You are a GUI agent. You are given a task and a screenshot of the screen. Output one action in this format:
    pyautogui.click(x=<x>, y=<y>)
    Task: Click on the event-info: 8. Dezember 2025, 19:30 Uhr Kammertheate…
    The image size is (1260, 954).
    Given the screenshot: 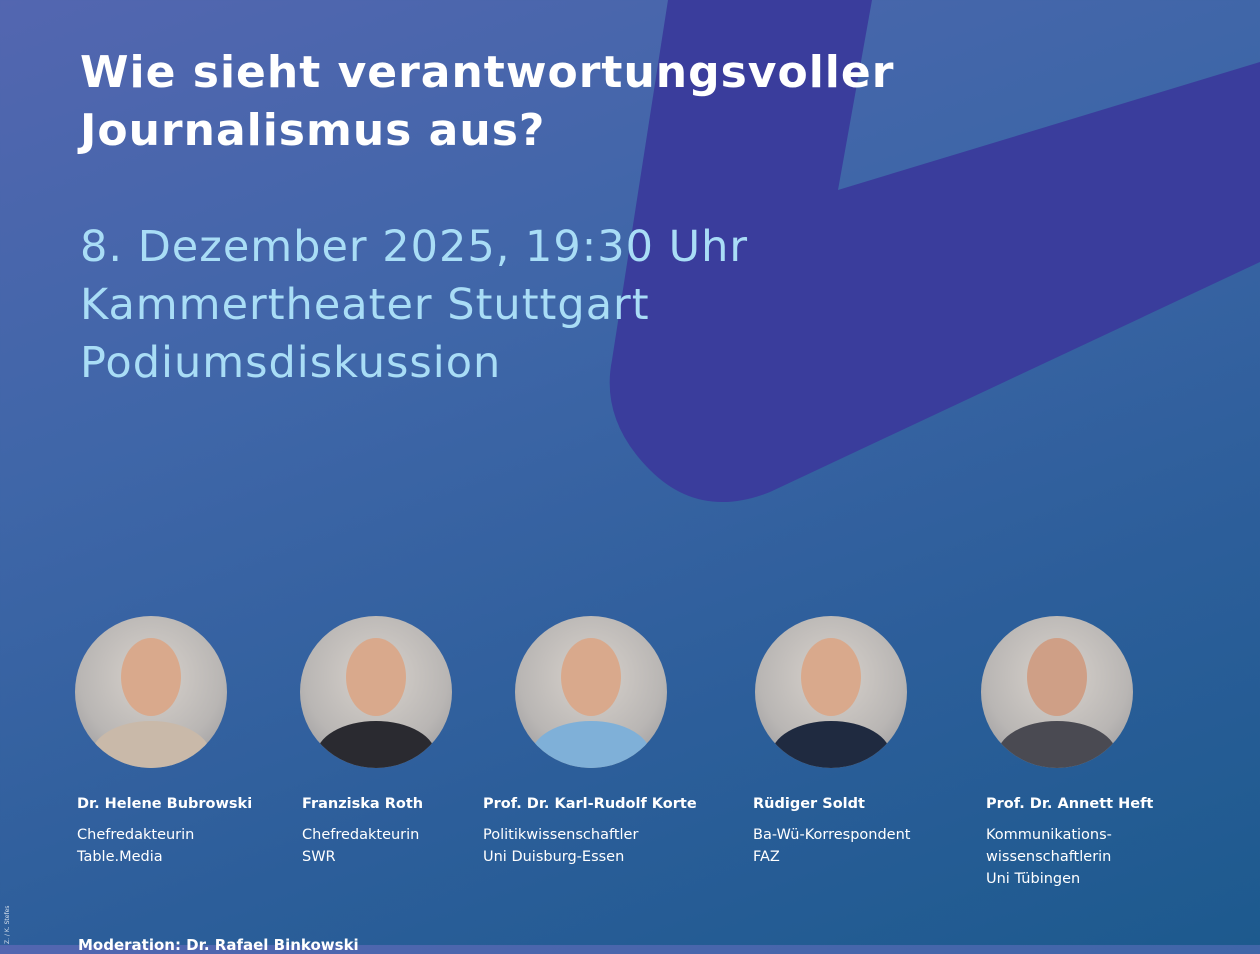 What is the action you would take?
    pyautogui.click(x=414, y=305)
    